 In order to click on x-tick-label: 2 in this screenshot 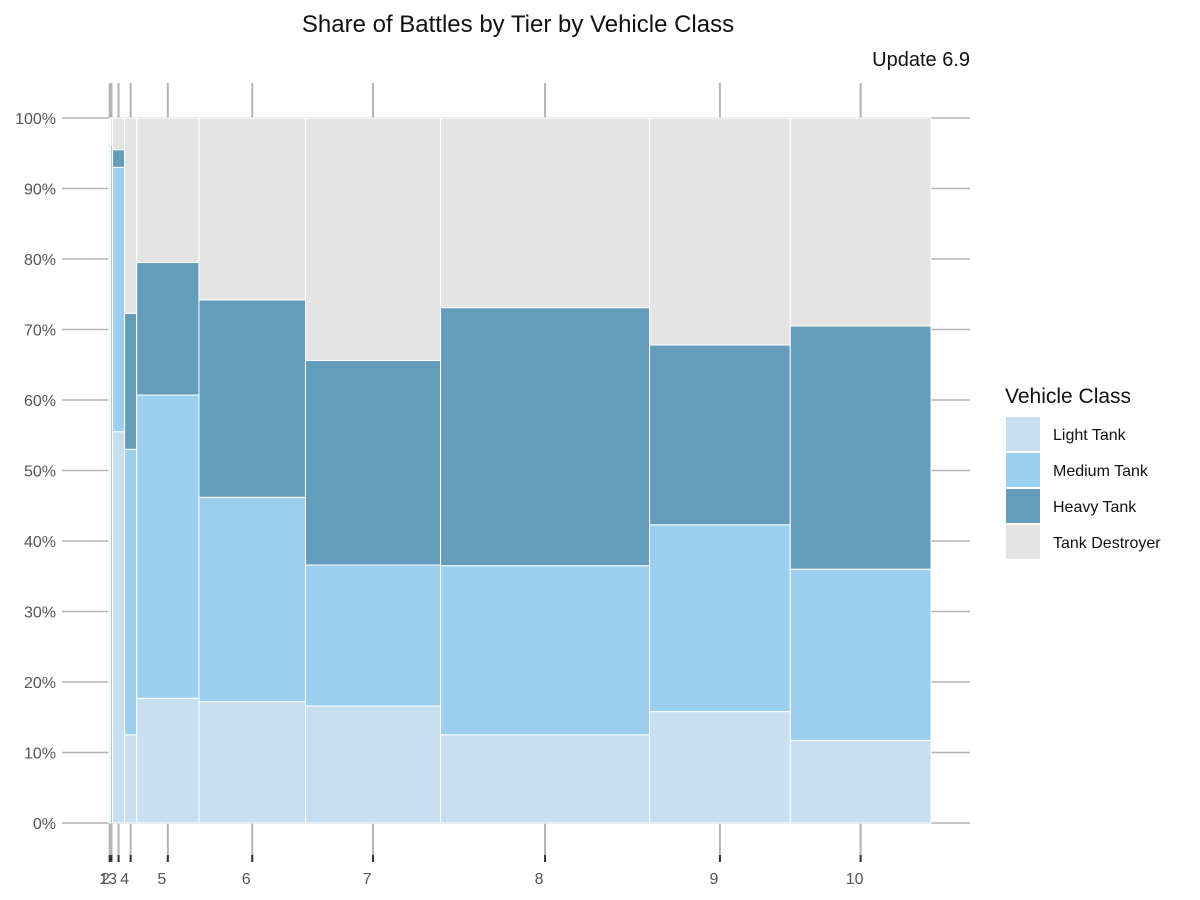, I will do `click(105, 879)`.